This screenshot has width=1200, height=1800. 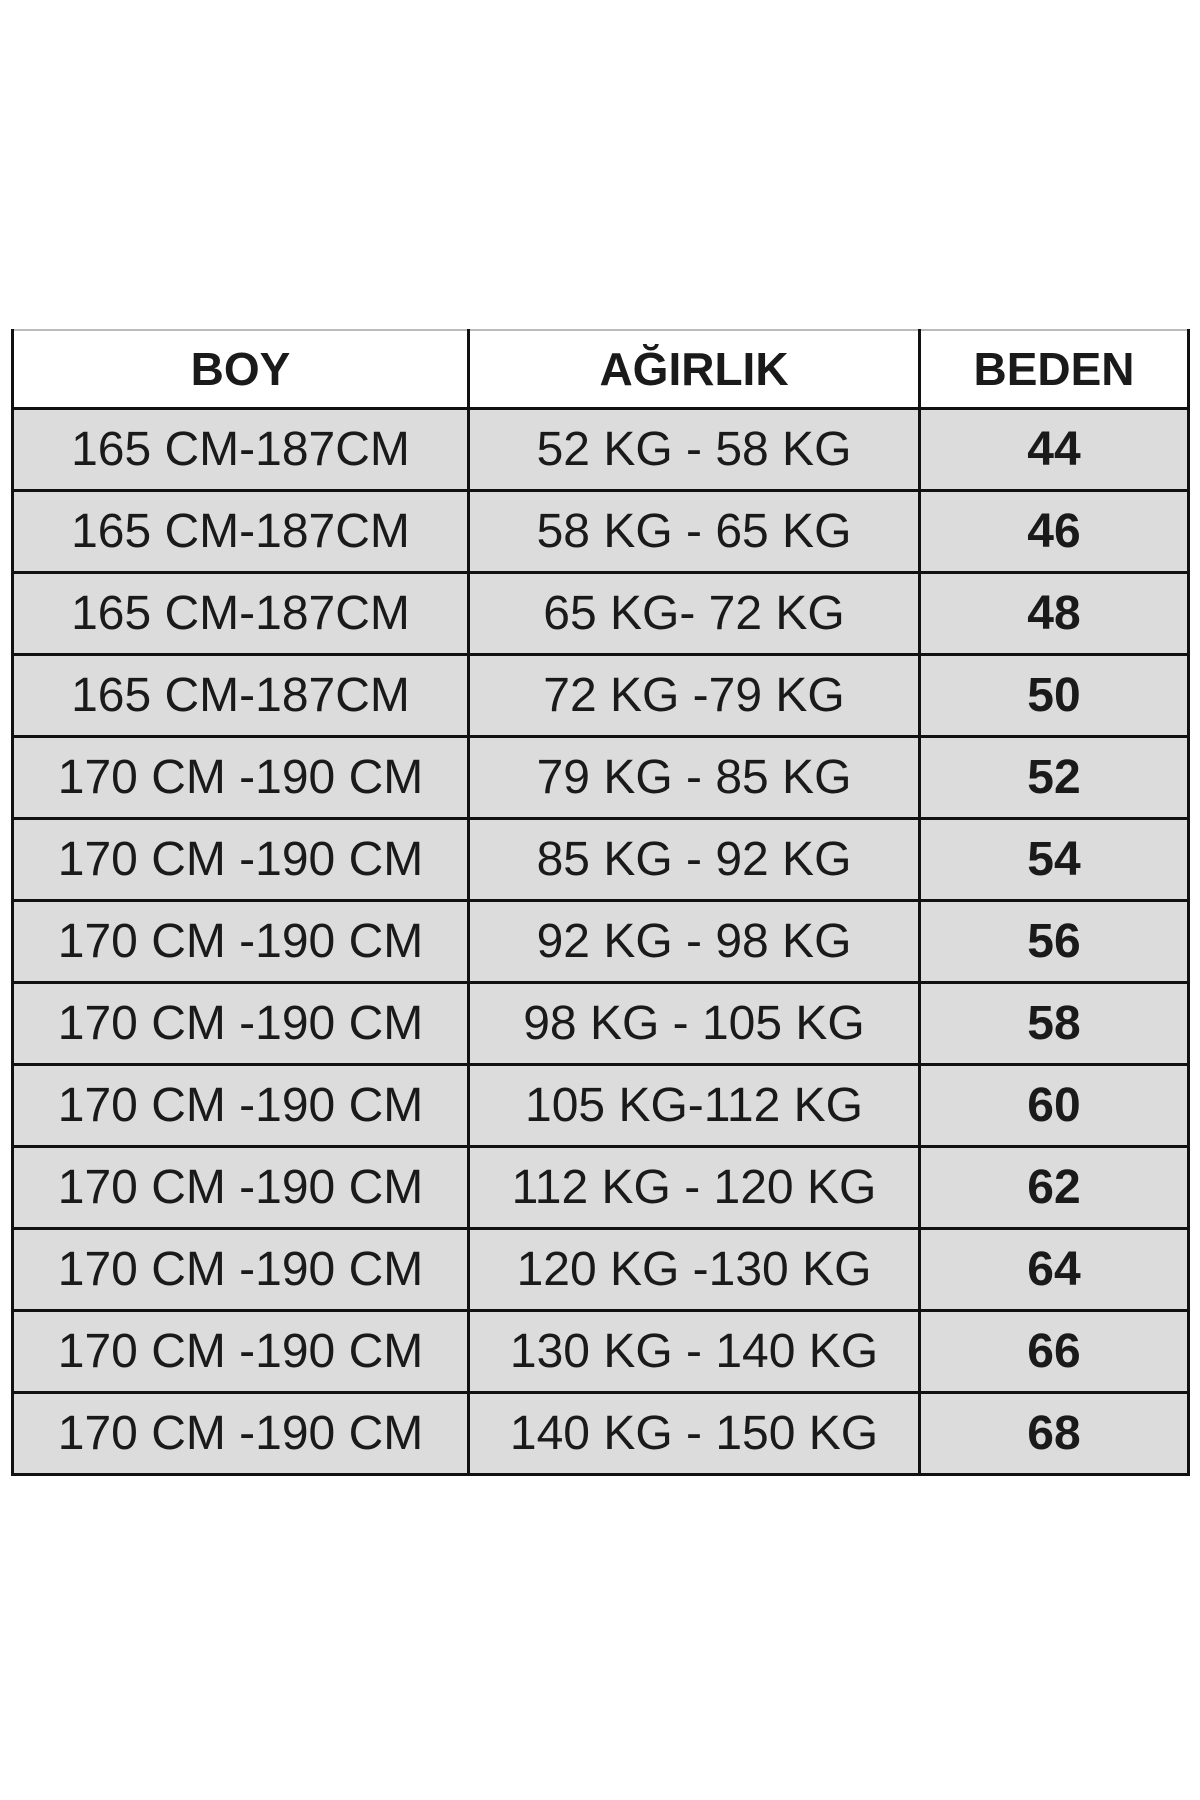 What do you see at coordinates (1054, 1433) in the screenshot?
I see `size-cell: 68` at bounding box center [1054, 1433].